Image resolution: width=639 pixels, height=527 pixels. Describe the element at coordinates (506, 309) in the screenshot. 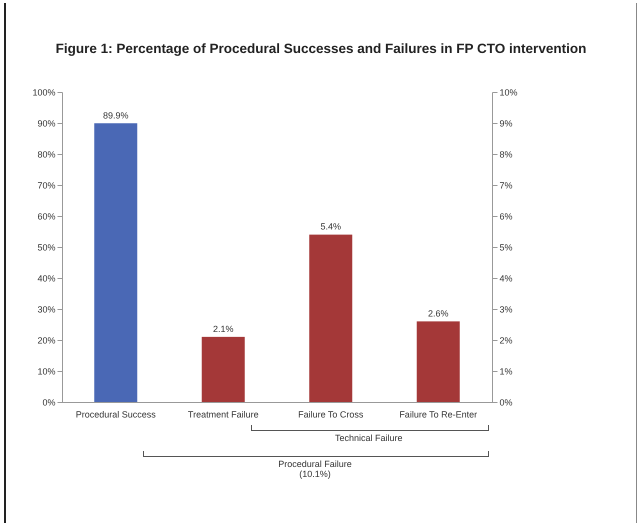

I see `y2-tick-label: 3%` at that location.